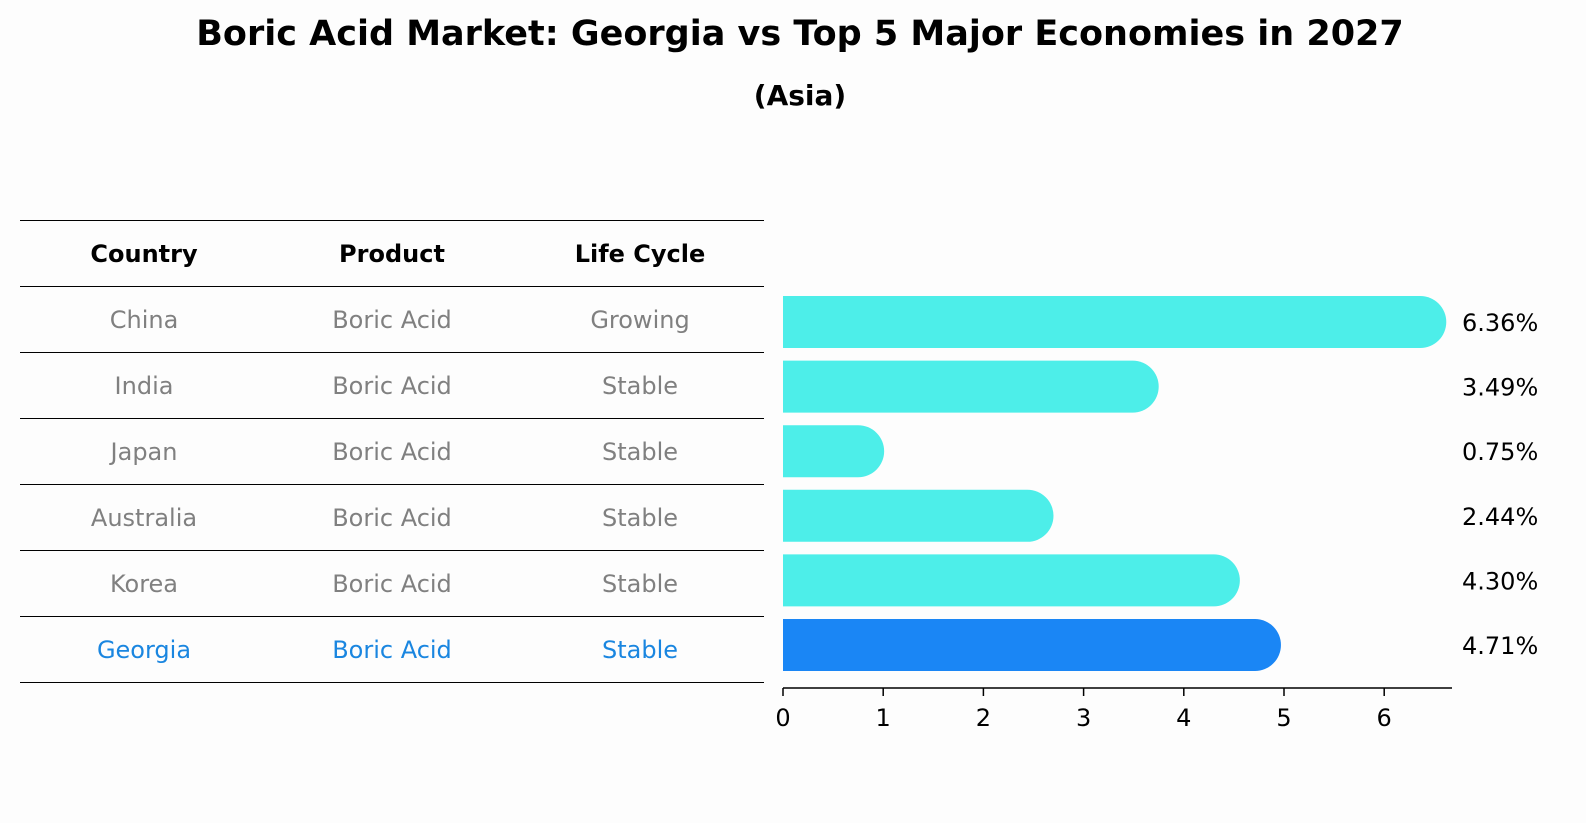 Image resolution: width=1586 pixels, height=823 pixels. What do you see at coordinates (1083, 718) in the screenshot?
I see `x-tick-label: 3` at bounding box center [1083, 718].